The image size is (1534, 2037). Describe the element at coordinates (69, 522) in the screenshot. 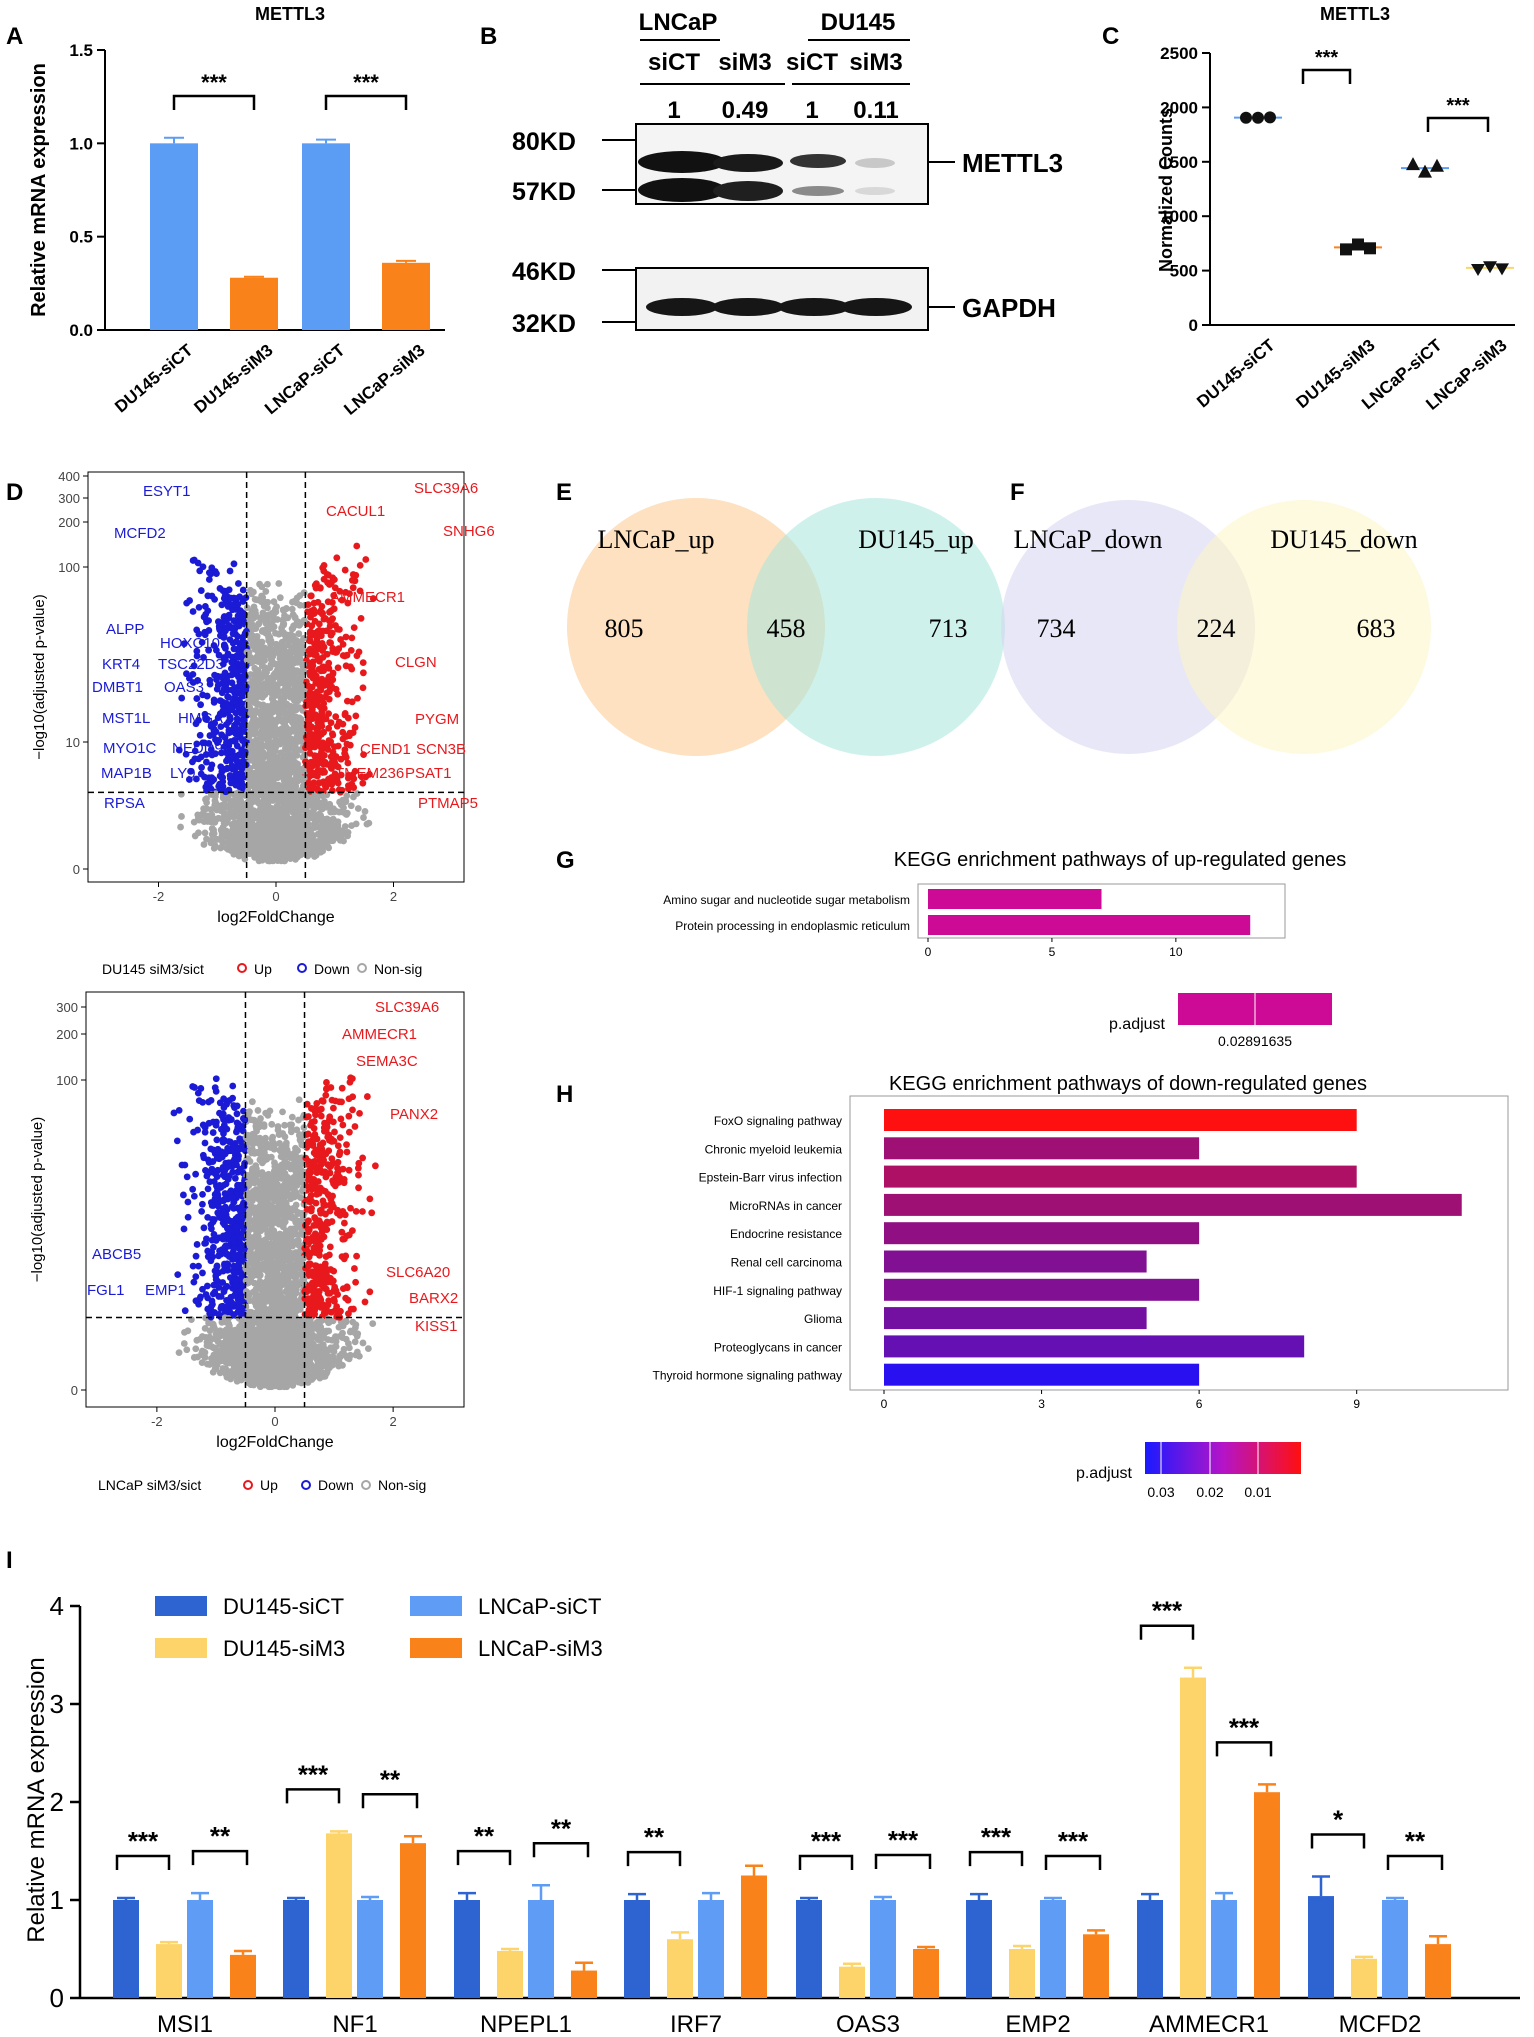

I see `volcano-d1-ytick-label: 200` at that location.